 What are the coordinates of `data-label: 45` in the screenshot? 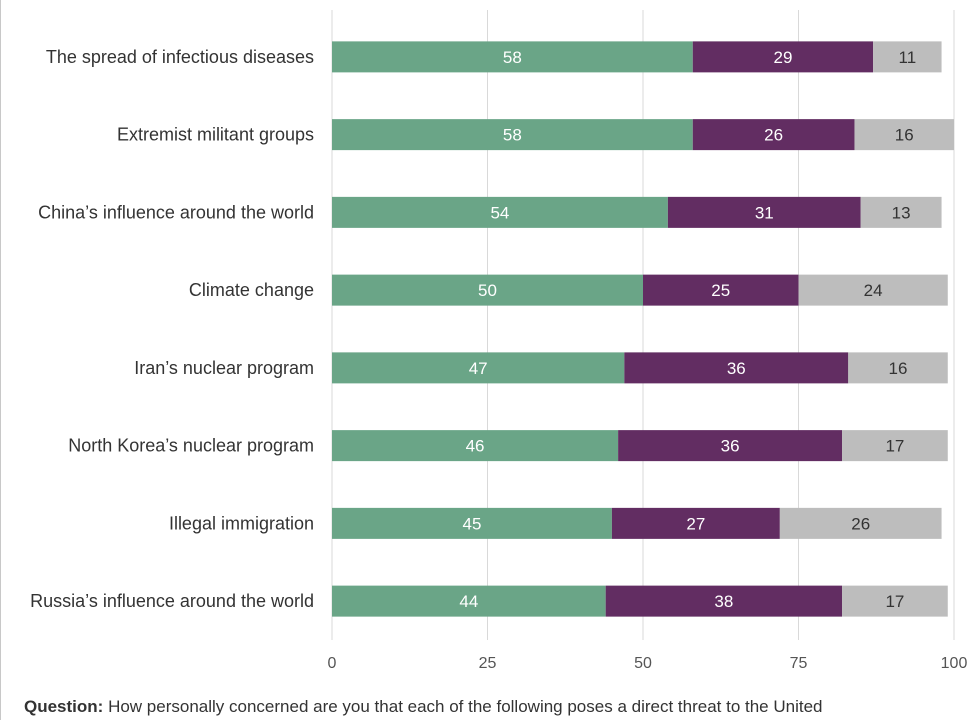 It's located at (471, 523).